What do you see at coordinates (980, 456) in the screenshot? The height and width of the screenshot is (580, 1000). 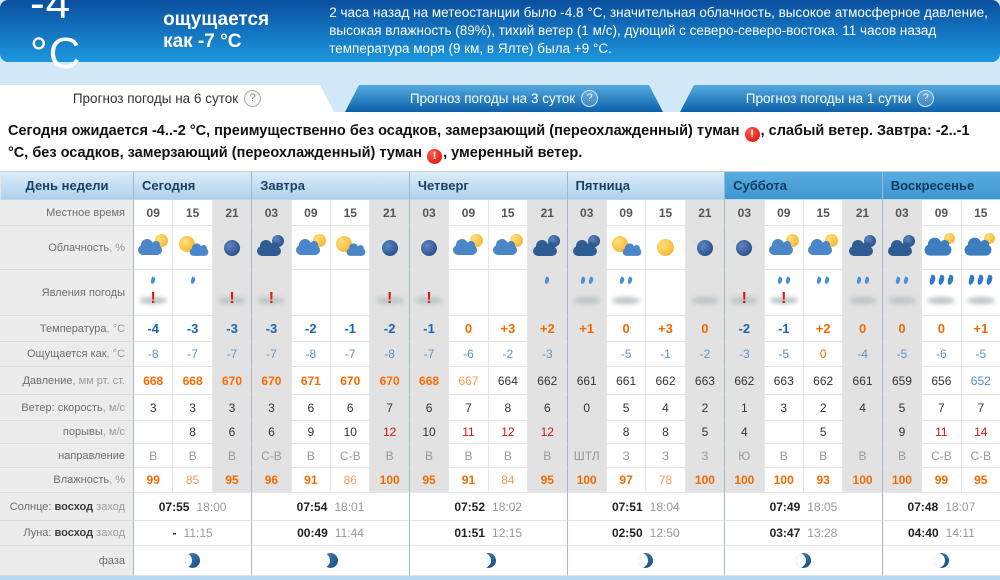 I see `wind-direction-cell: С-В` at bounding box center [980, 456].